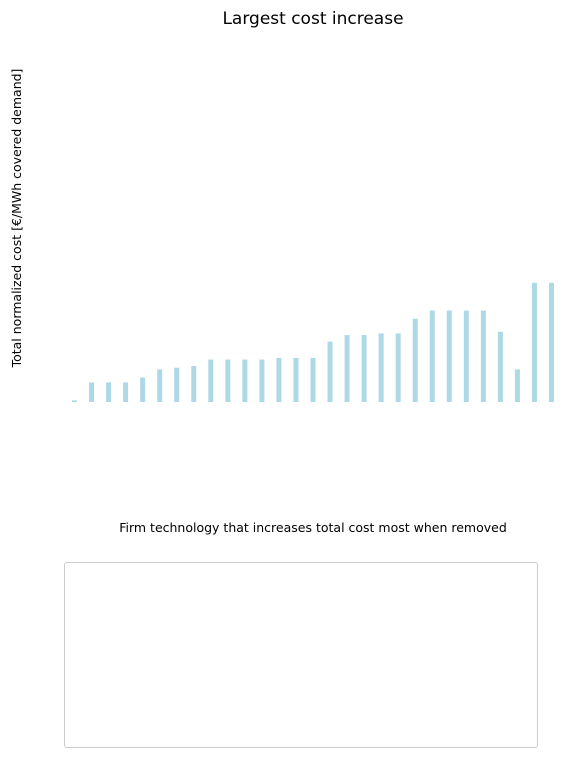 The image size is (571, 758). What do you see at coordinates (449, 356) in the screenshot?
I see `bar-onwind-redox-store` at bounding box center [449, 356].